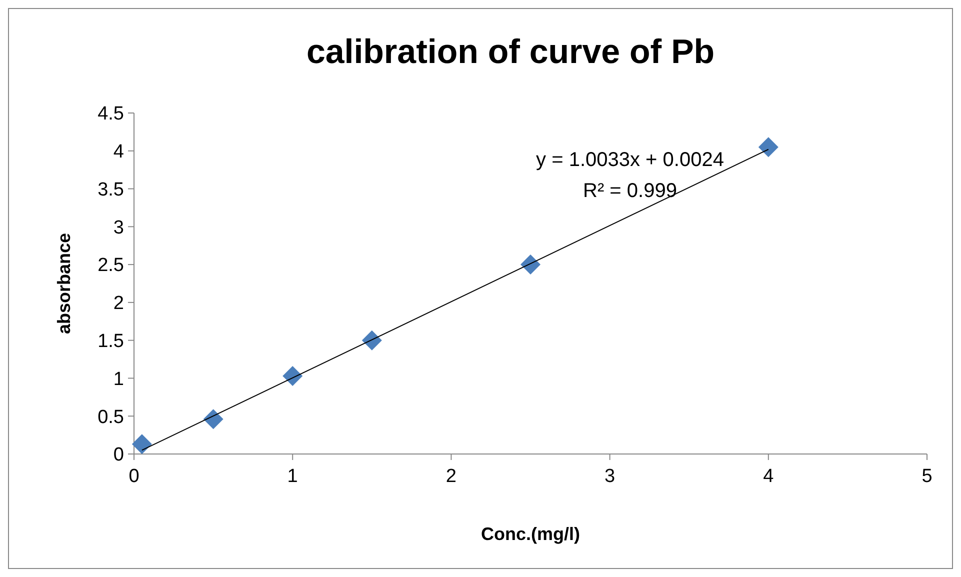 The height and width of the screenshot is (577, 961). What do you see at coordinates (64, 283) in the screenshot?
I see `y-axis-title: absorbance` at bounding box center [64, 283].